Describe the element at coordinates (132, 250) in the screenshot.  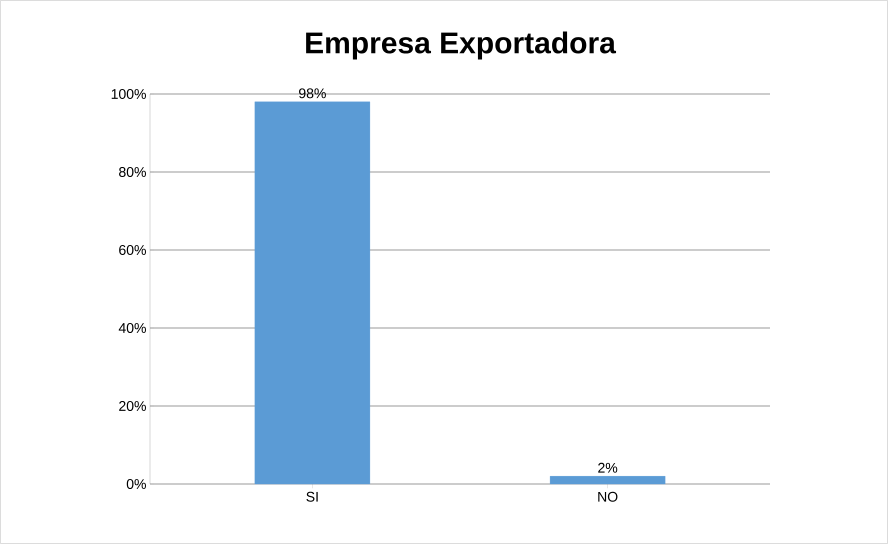
I see `y-tick-label: 60%` at that location.